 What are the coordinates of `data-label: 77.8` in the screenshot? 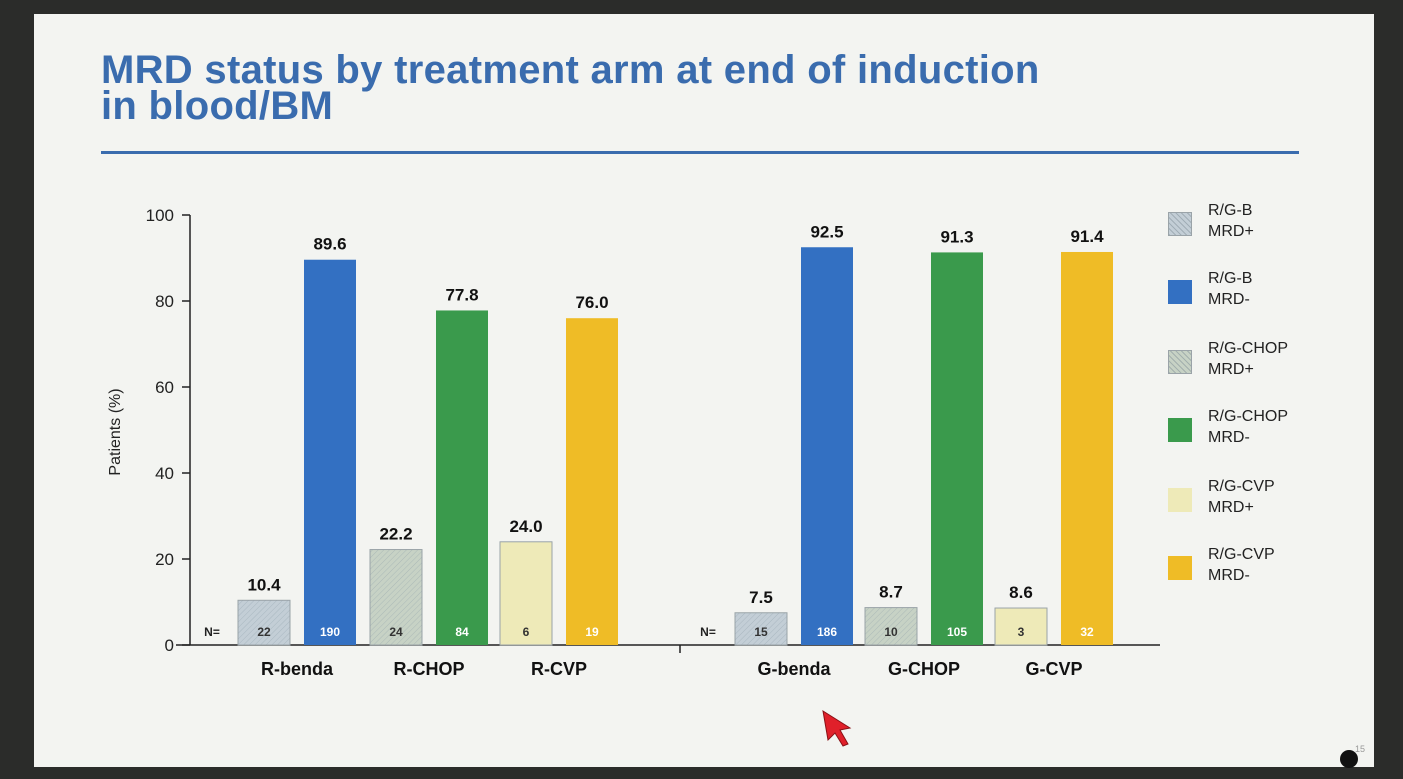 It's located at (461, 294).